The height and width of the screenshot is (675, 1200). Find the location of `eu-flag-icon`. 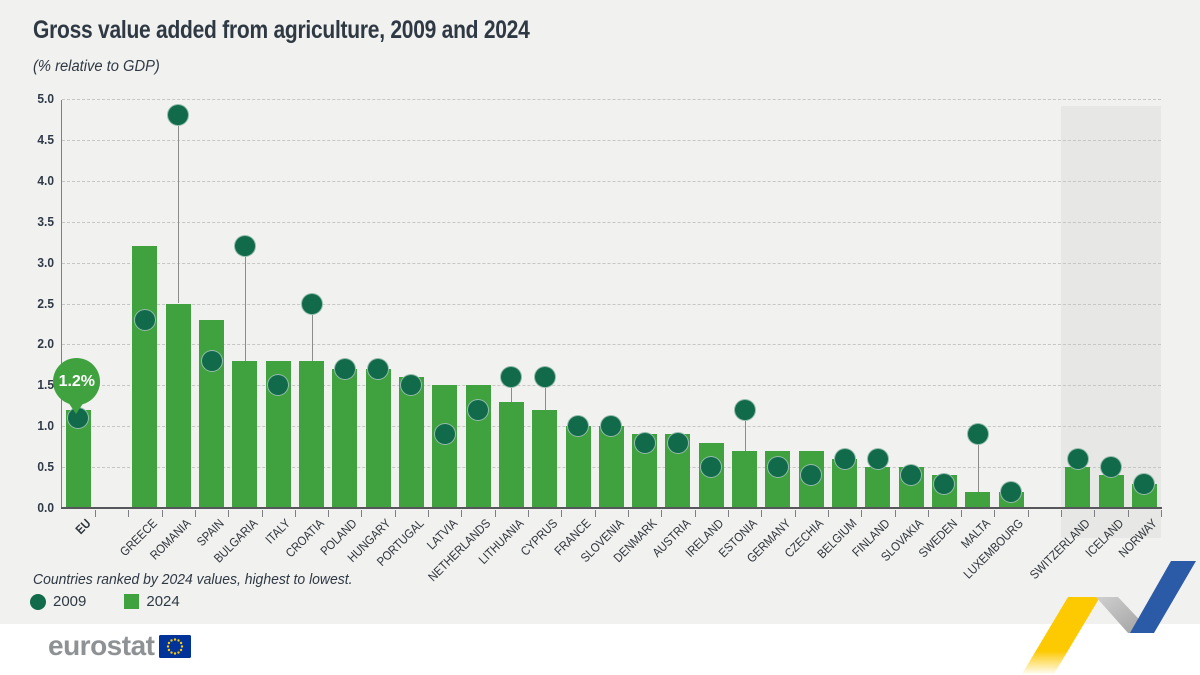

eu-flag-icon is located at coordinates (175, 646).